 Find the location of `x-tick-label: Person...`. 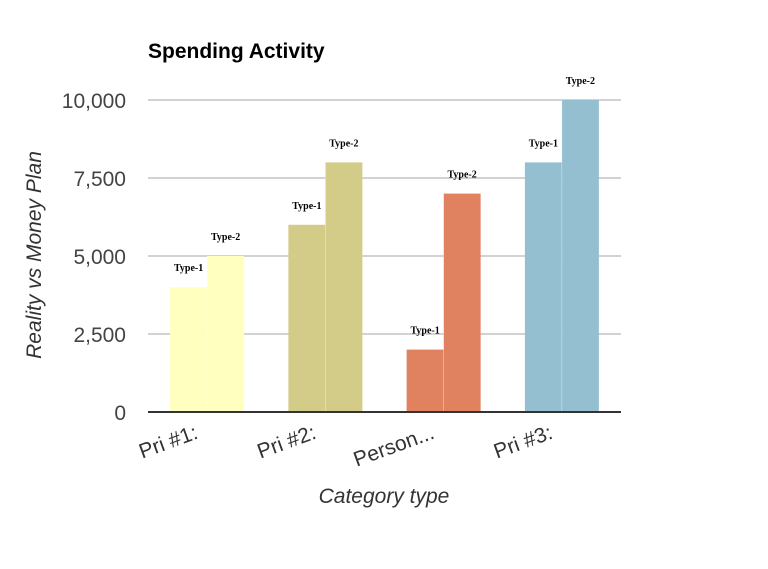

x-tick-label: Person... is located at coordinates (393, 446).